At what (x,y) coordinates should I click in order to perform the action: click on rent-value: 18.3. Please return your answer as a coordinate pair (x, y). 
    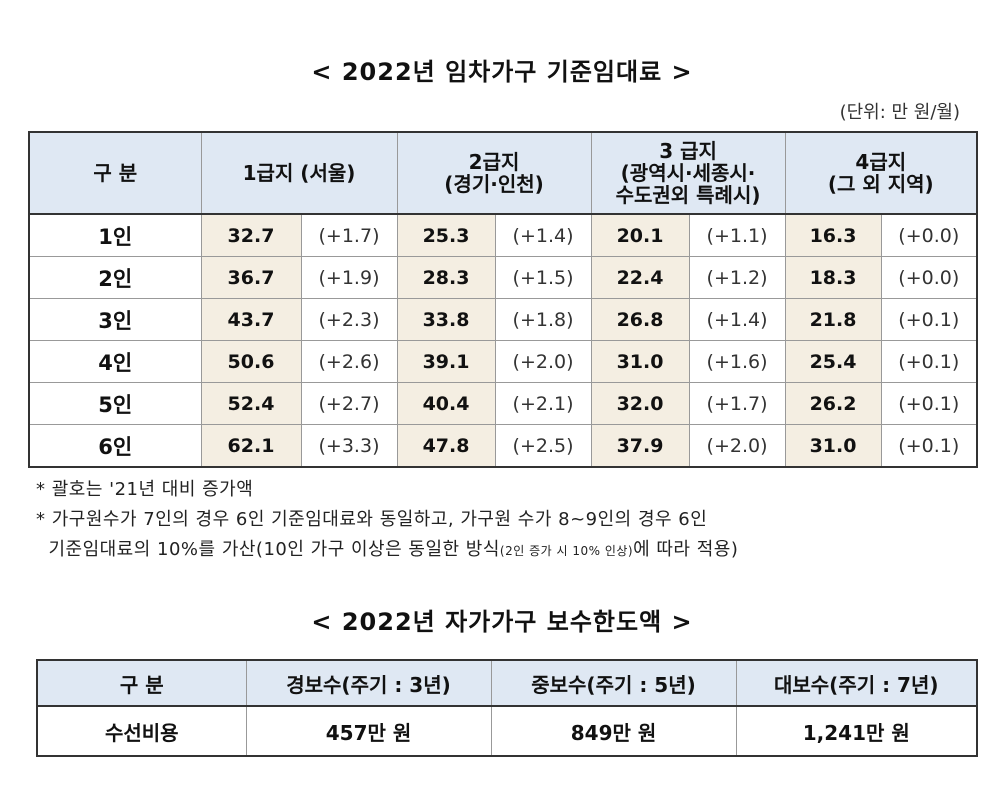
    Looking at the image, I should click on (833, 277).